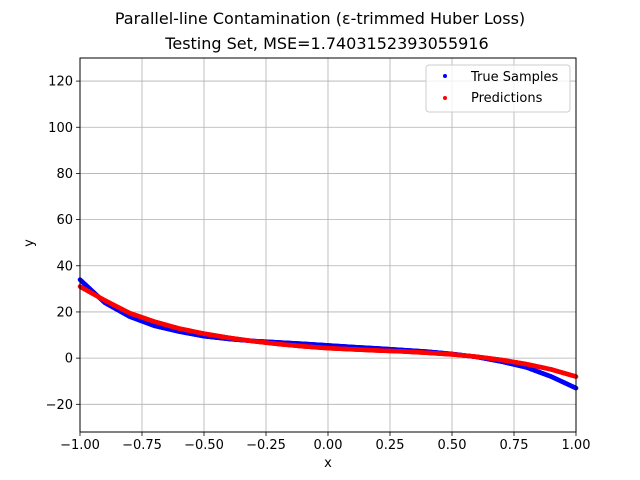  I want to click on x-tick-label: −0.25, so click(266, 445).